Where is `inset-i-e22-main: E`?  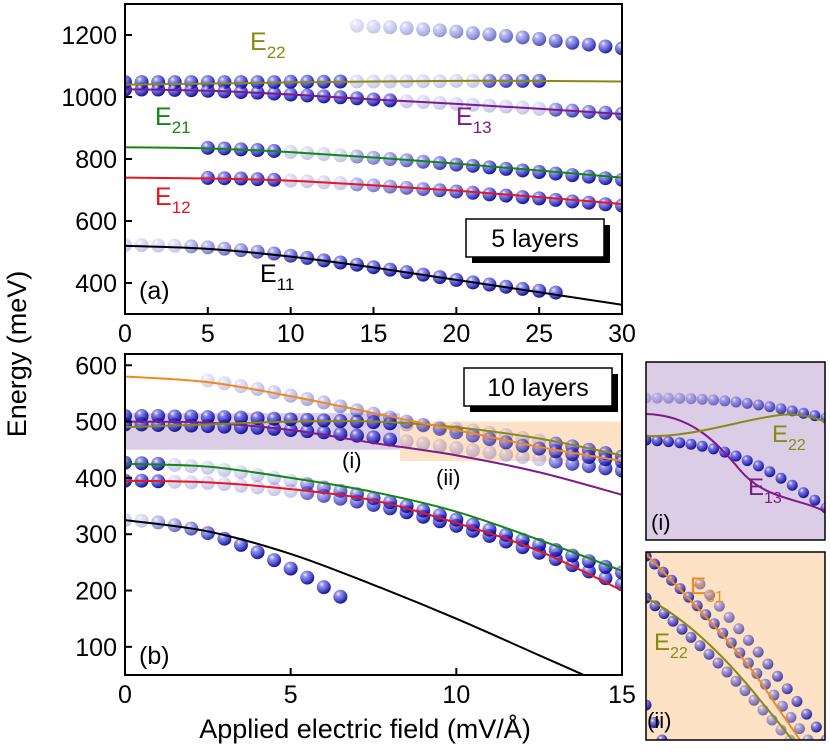 inset-i-e22-main: E is located at coordinates (780, 434).